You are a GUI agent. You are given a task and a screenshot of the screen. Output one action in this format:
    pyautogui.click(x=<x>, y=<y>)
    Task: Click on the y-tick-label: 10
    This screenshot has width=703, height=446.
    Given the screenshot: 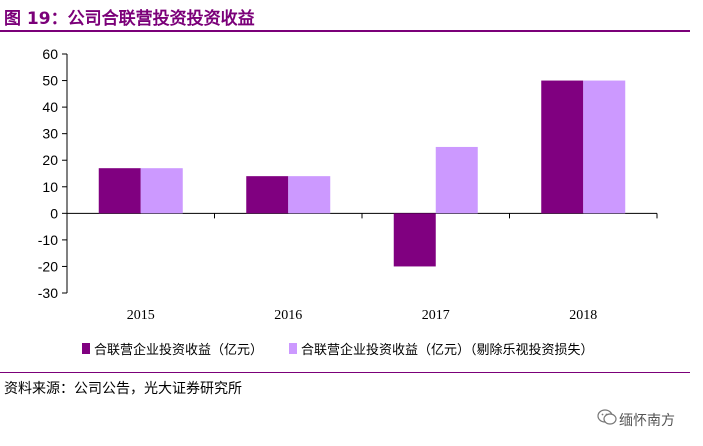 What is the action you would take?
    pyautogui.click(x=50, y=187)
    